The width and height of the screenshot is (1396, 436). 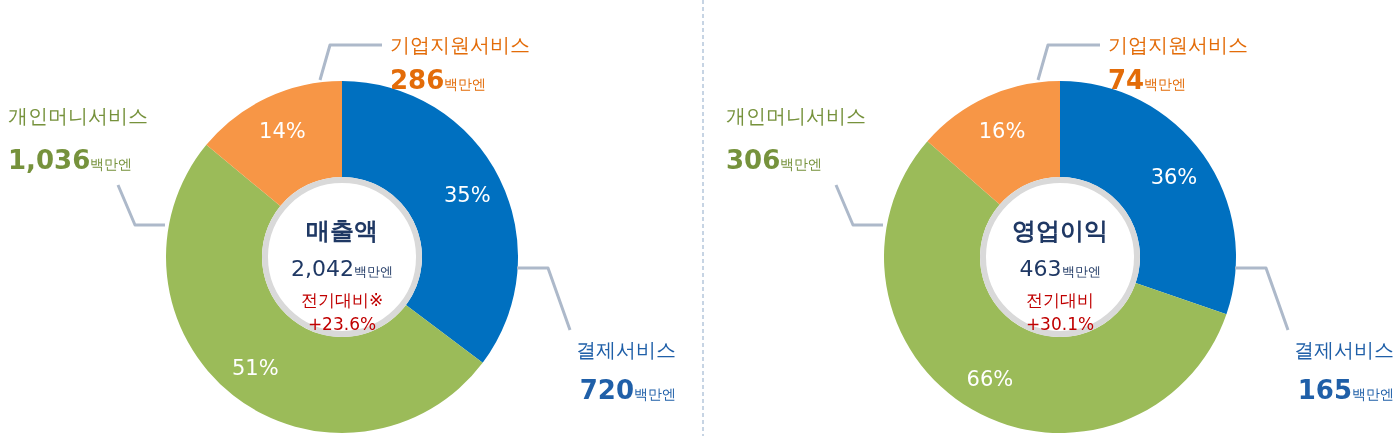 I want to click on text: 51%, so click(x=255, y=367).